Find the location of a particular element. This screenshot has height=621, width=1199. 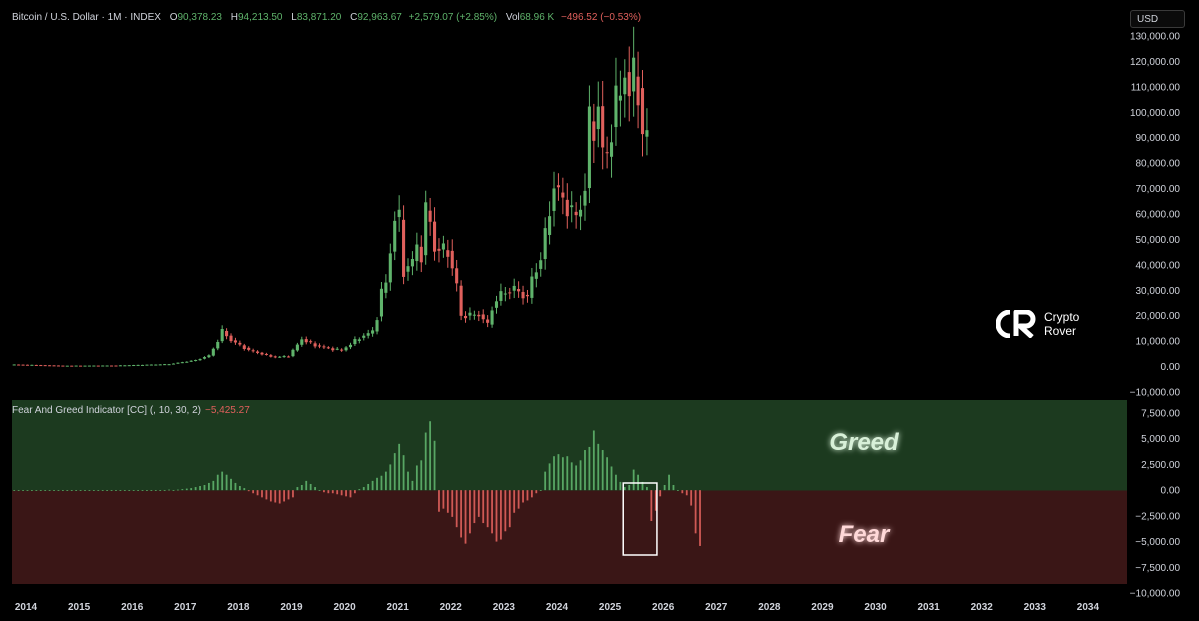

time-tick-label: 2017 is located at coordinates (185, 607).